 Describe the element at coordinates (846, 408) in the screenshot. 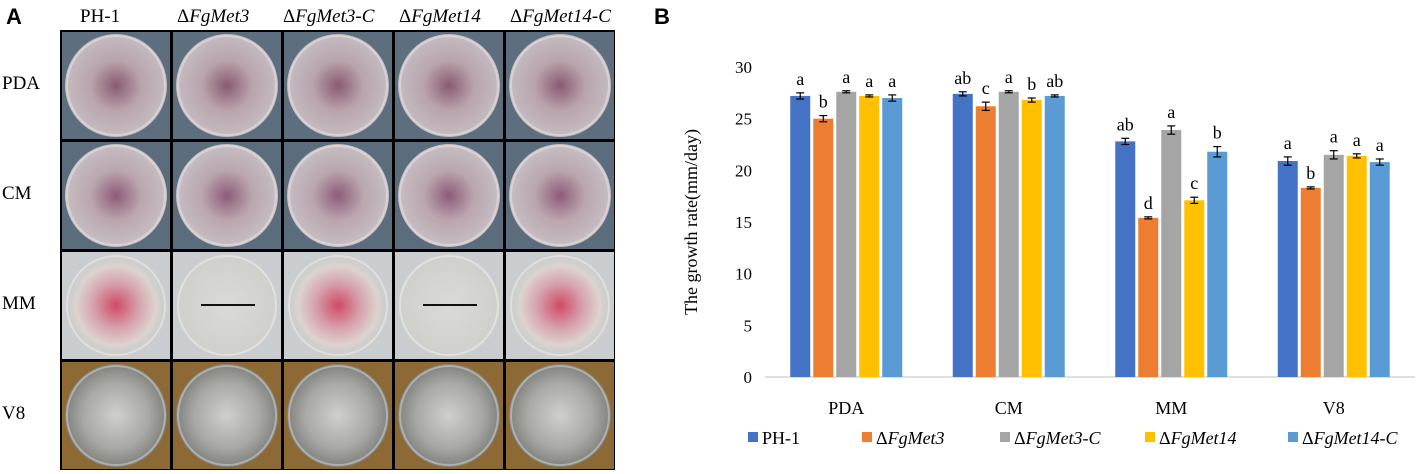

I see `x-tick-label: PDA` at that location.